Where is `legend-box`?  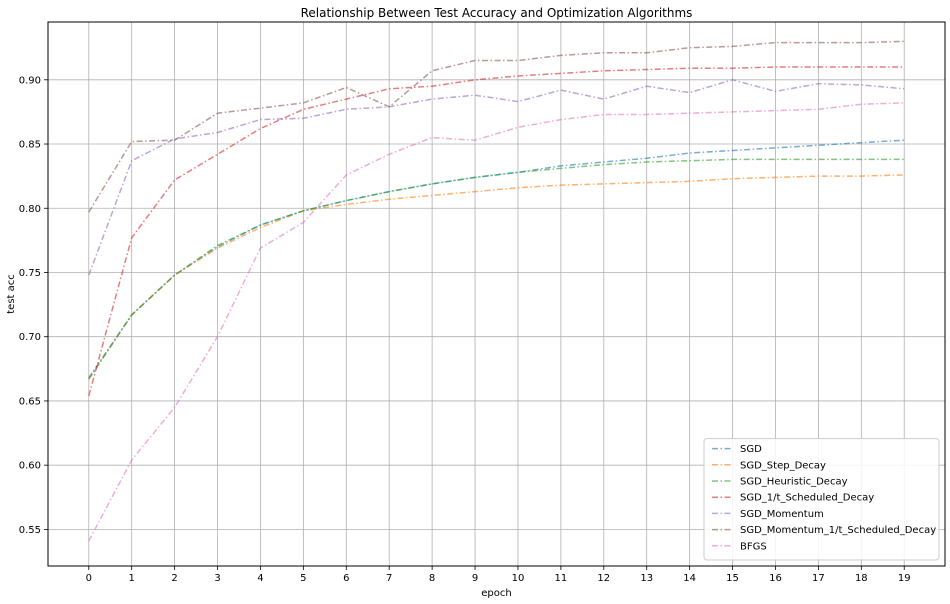
legend-box is located at coordinates (821, 499).